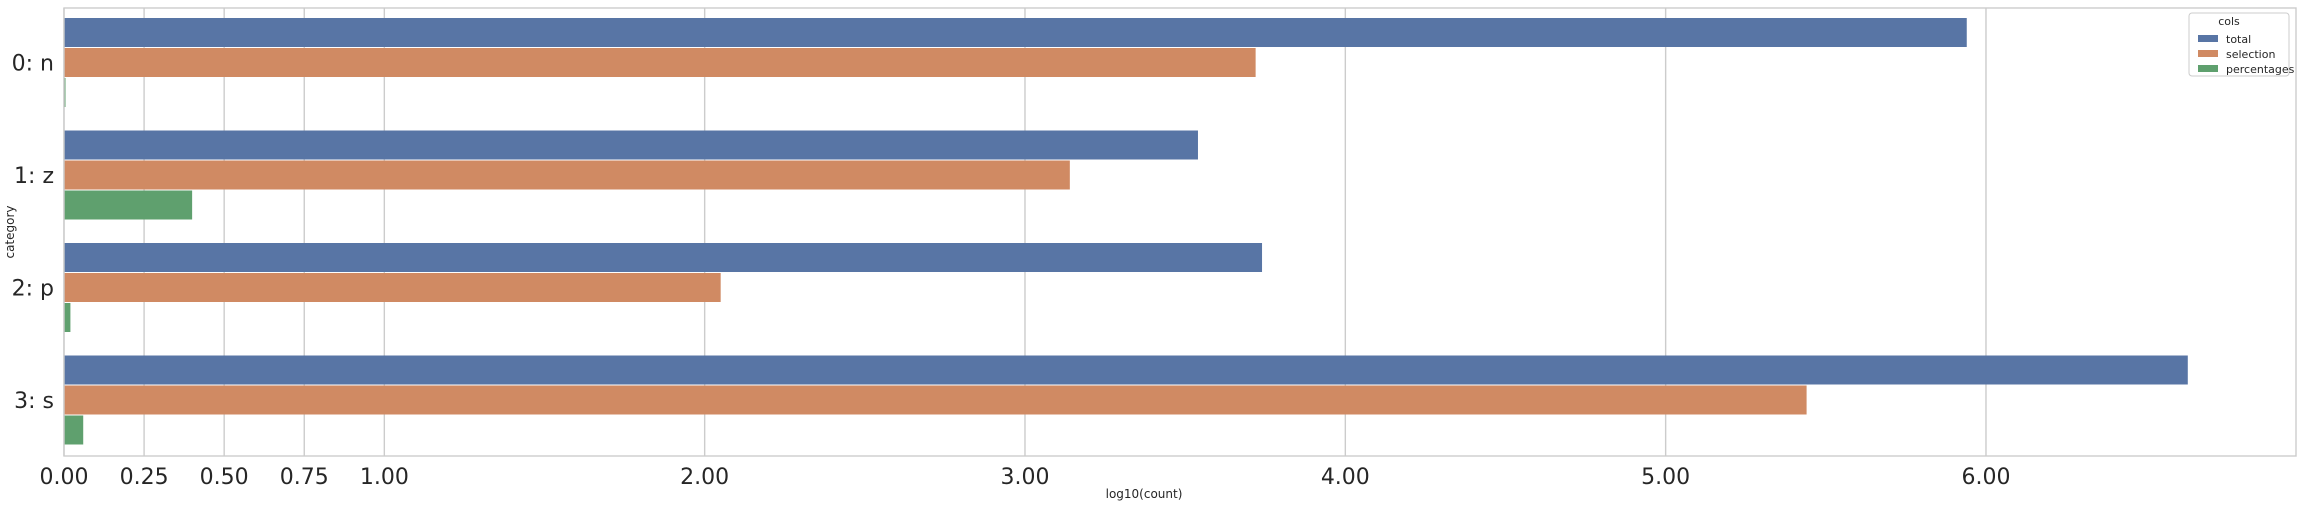 The width and height of the screenshot is (2303, 506). Describe the element at coordinates (1144, 494) in the screenshot. I see `x-axis-label: log10(count)` at that location.